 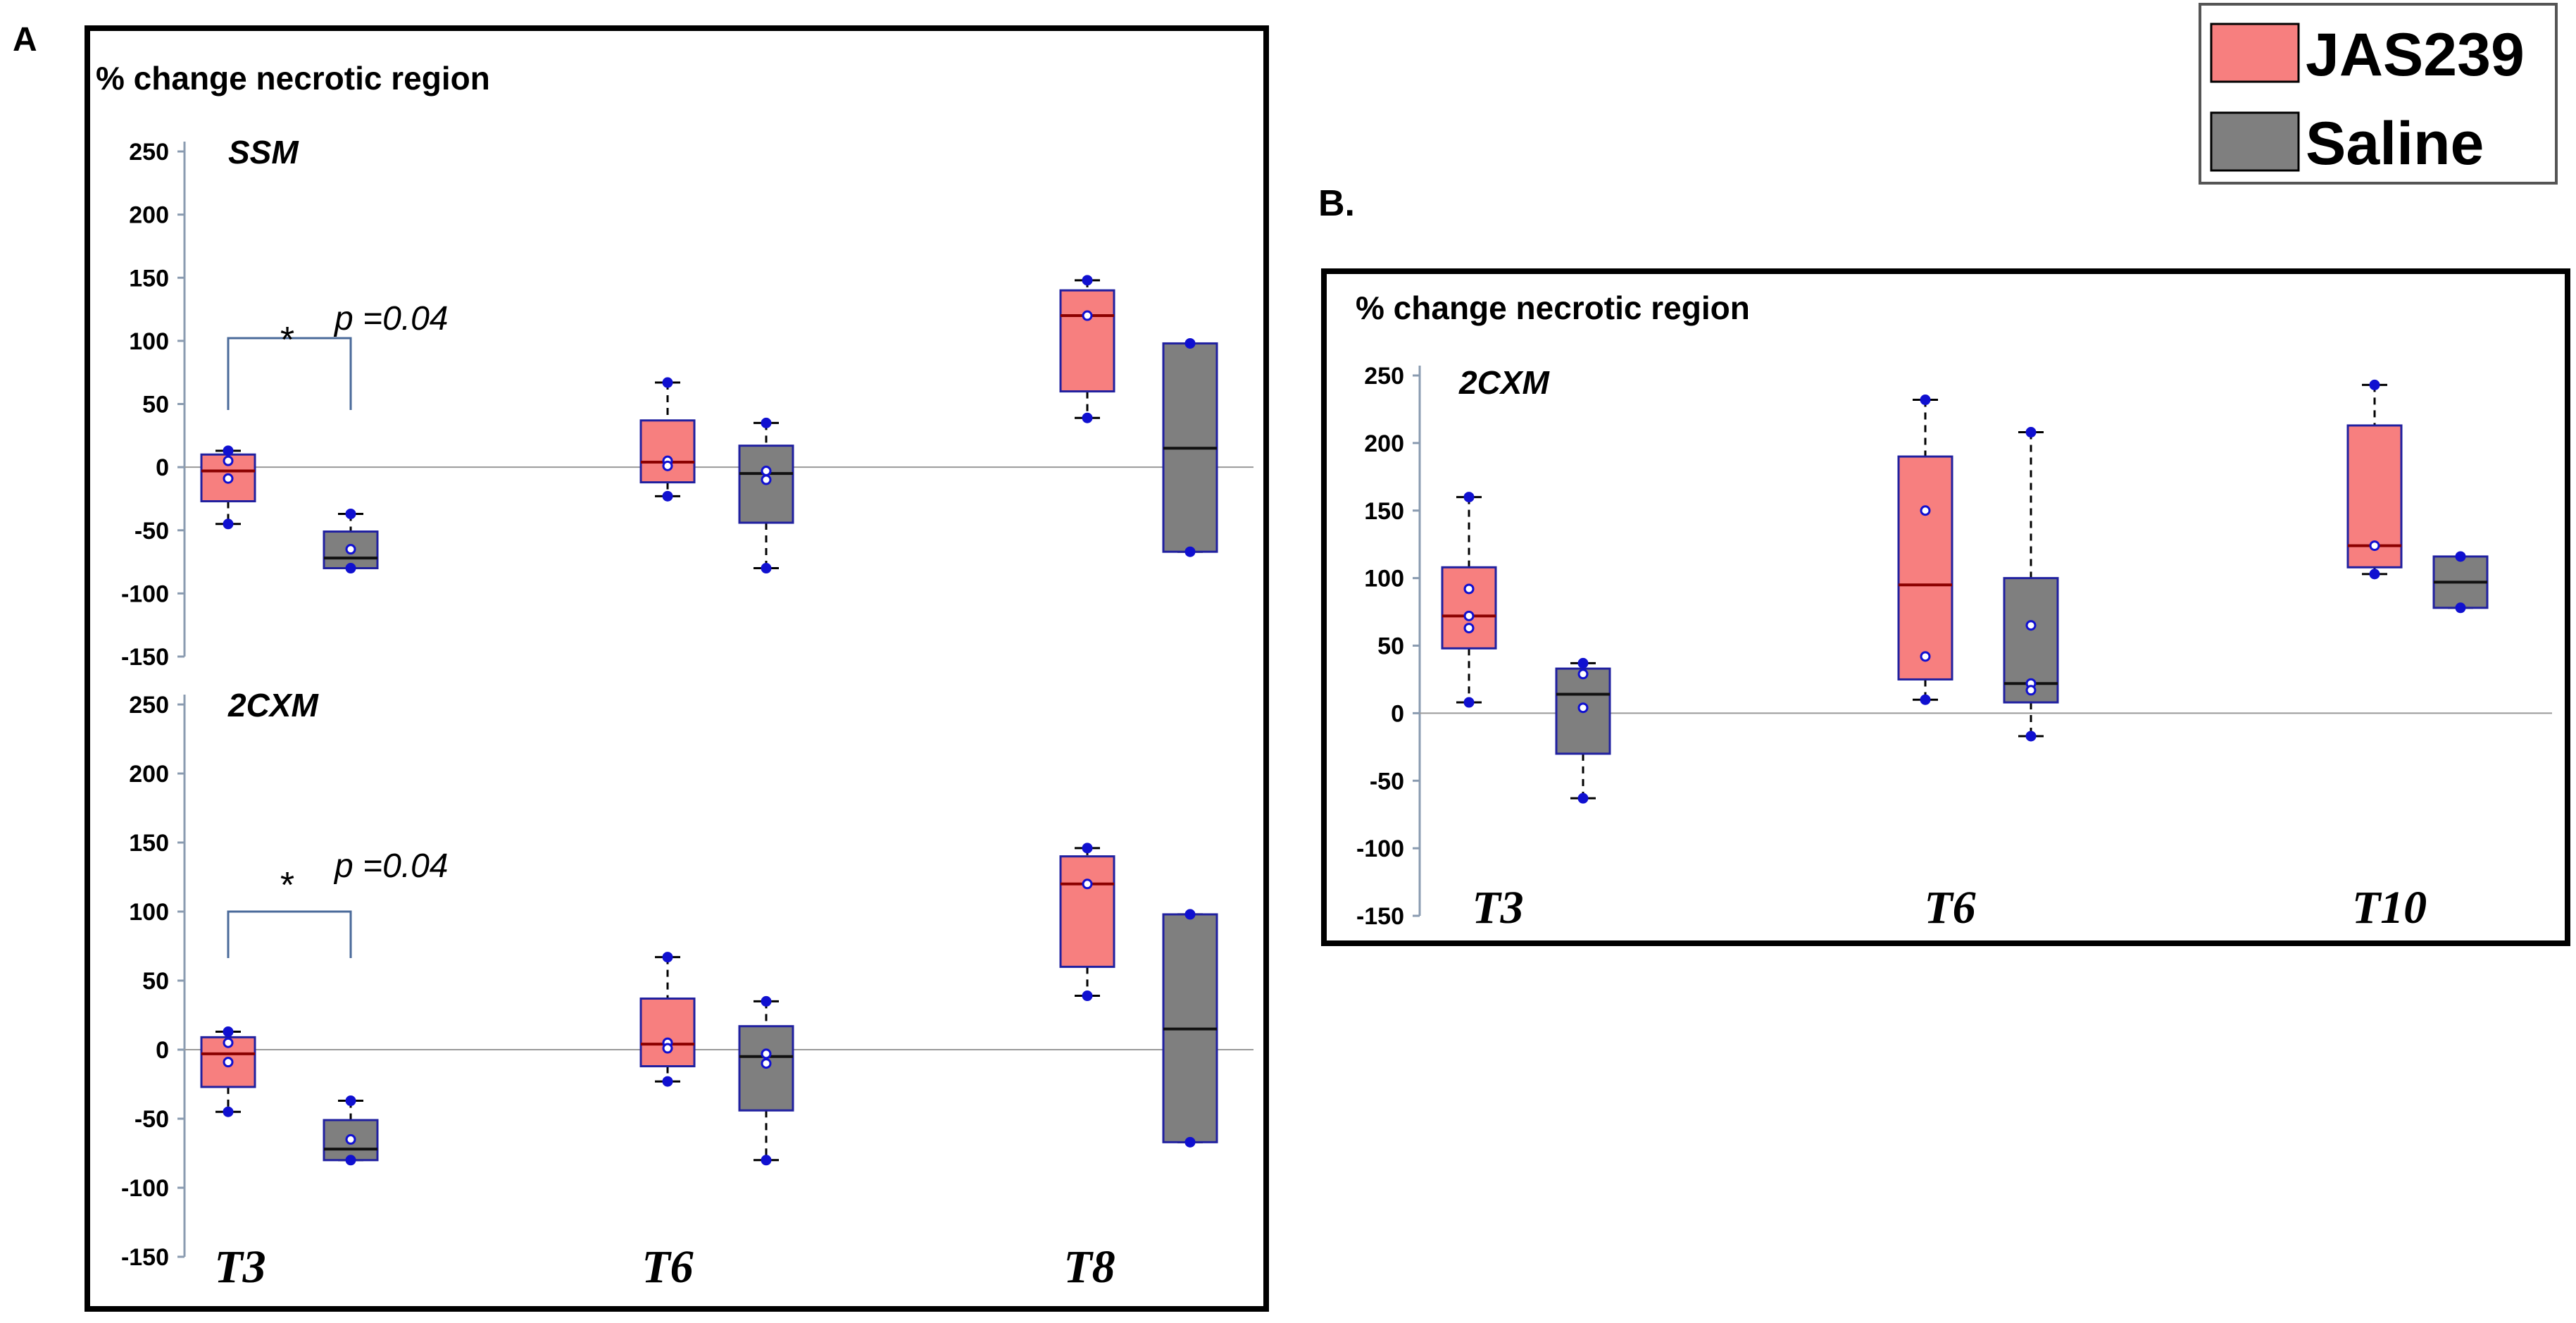 What do you see at coordinates (2378, 94) in the screenshot?
I see `legend: JAS239 Saline` at bounding box center [2378, 94].